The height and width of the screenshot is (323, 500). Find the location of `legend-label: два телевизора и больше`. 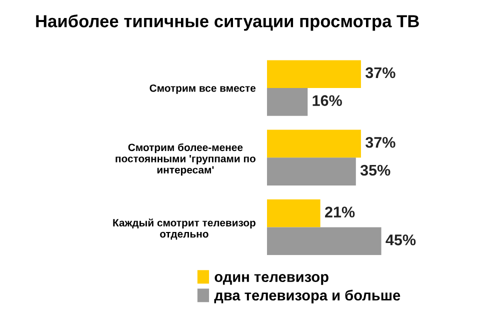

legend-label: два телевизора и больше is located at coordinates (307, 297).